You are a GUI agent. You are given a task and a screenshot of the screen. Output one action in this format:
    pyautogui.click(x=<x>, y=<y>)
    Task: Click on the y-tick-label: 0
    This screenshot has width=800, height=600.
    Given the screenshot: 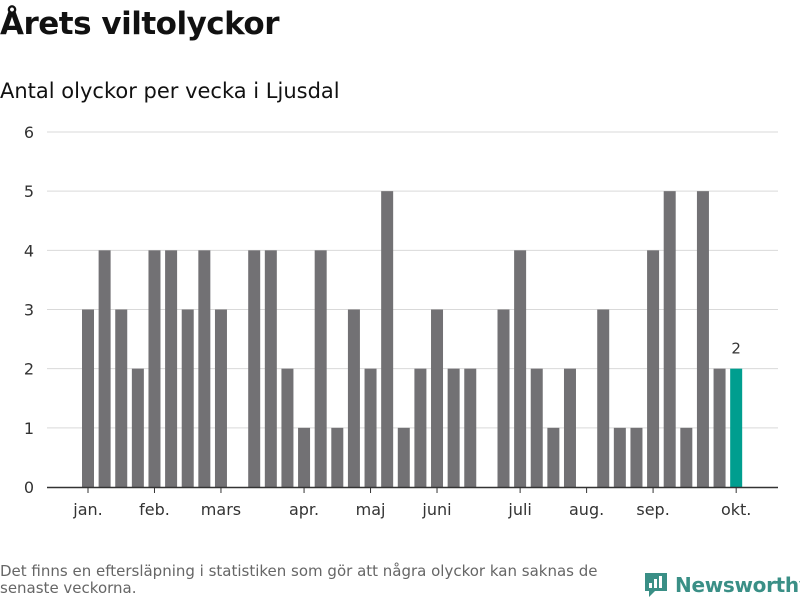 What is the action you would take?
    pyautogui.click(x=29, y=487)
    